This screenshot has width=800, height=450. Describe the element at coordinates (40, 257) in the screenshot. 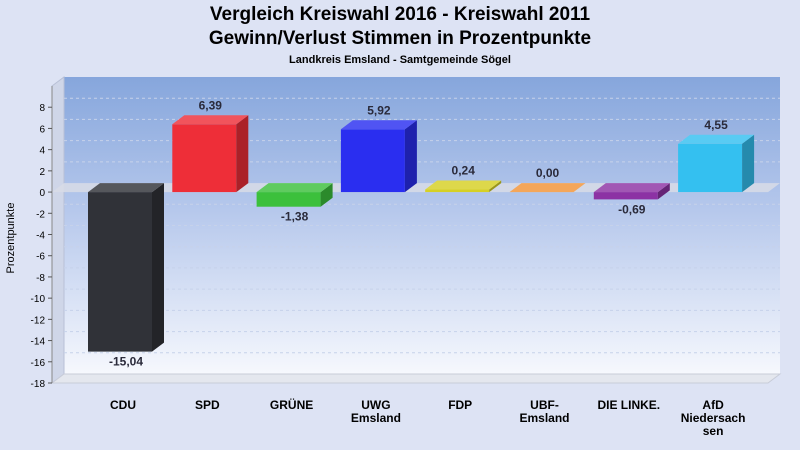

I see `y-tick-label: -6` at that location.